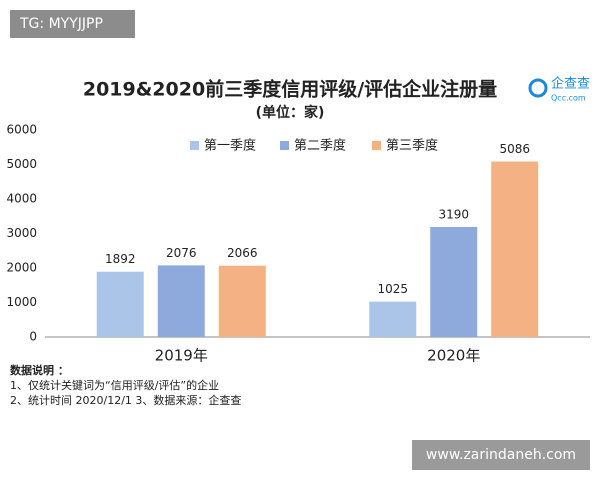 The image size is (600, 480). What do you see at coordinates (181, 253) in the screenshot?
I see `value-label: 2076` at bounding box center [181, 253].